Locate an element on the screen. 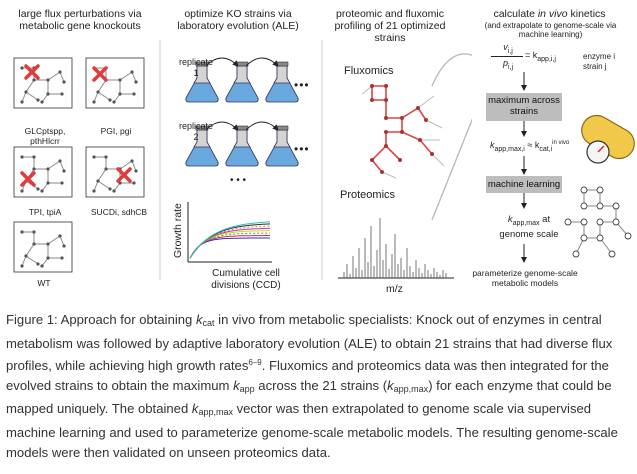  kapp-max-genome-label: kapp,max at genome scale is located at coordinates (529, 227).